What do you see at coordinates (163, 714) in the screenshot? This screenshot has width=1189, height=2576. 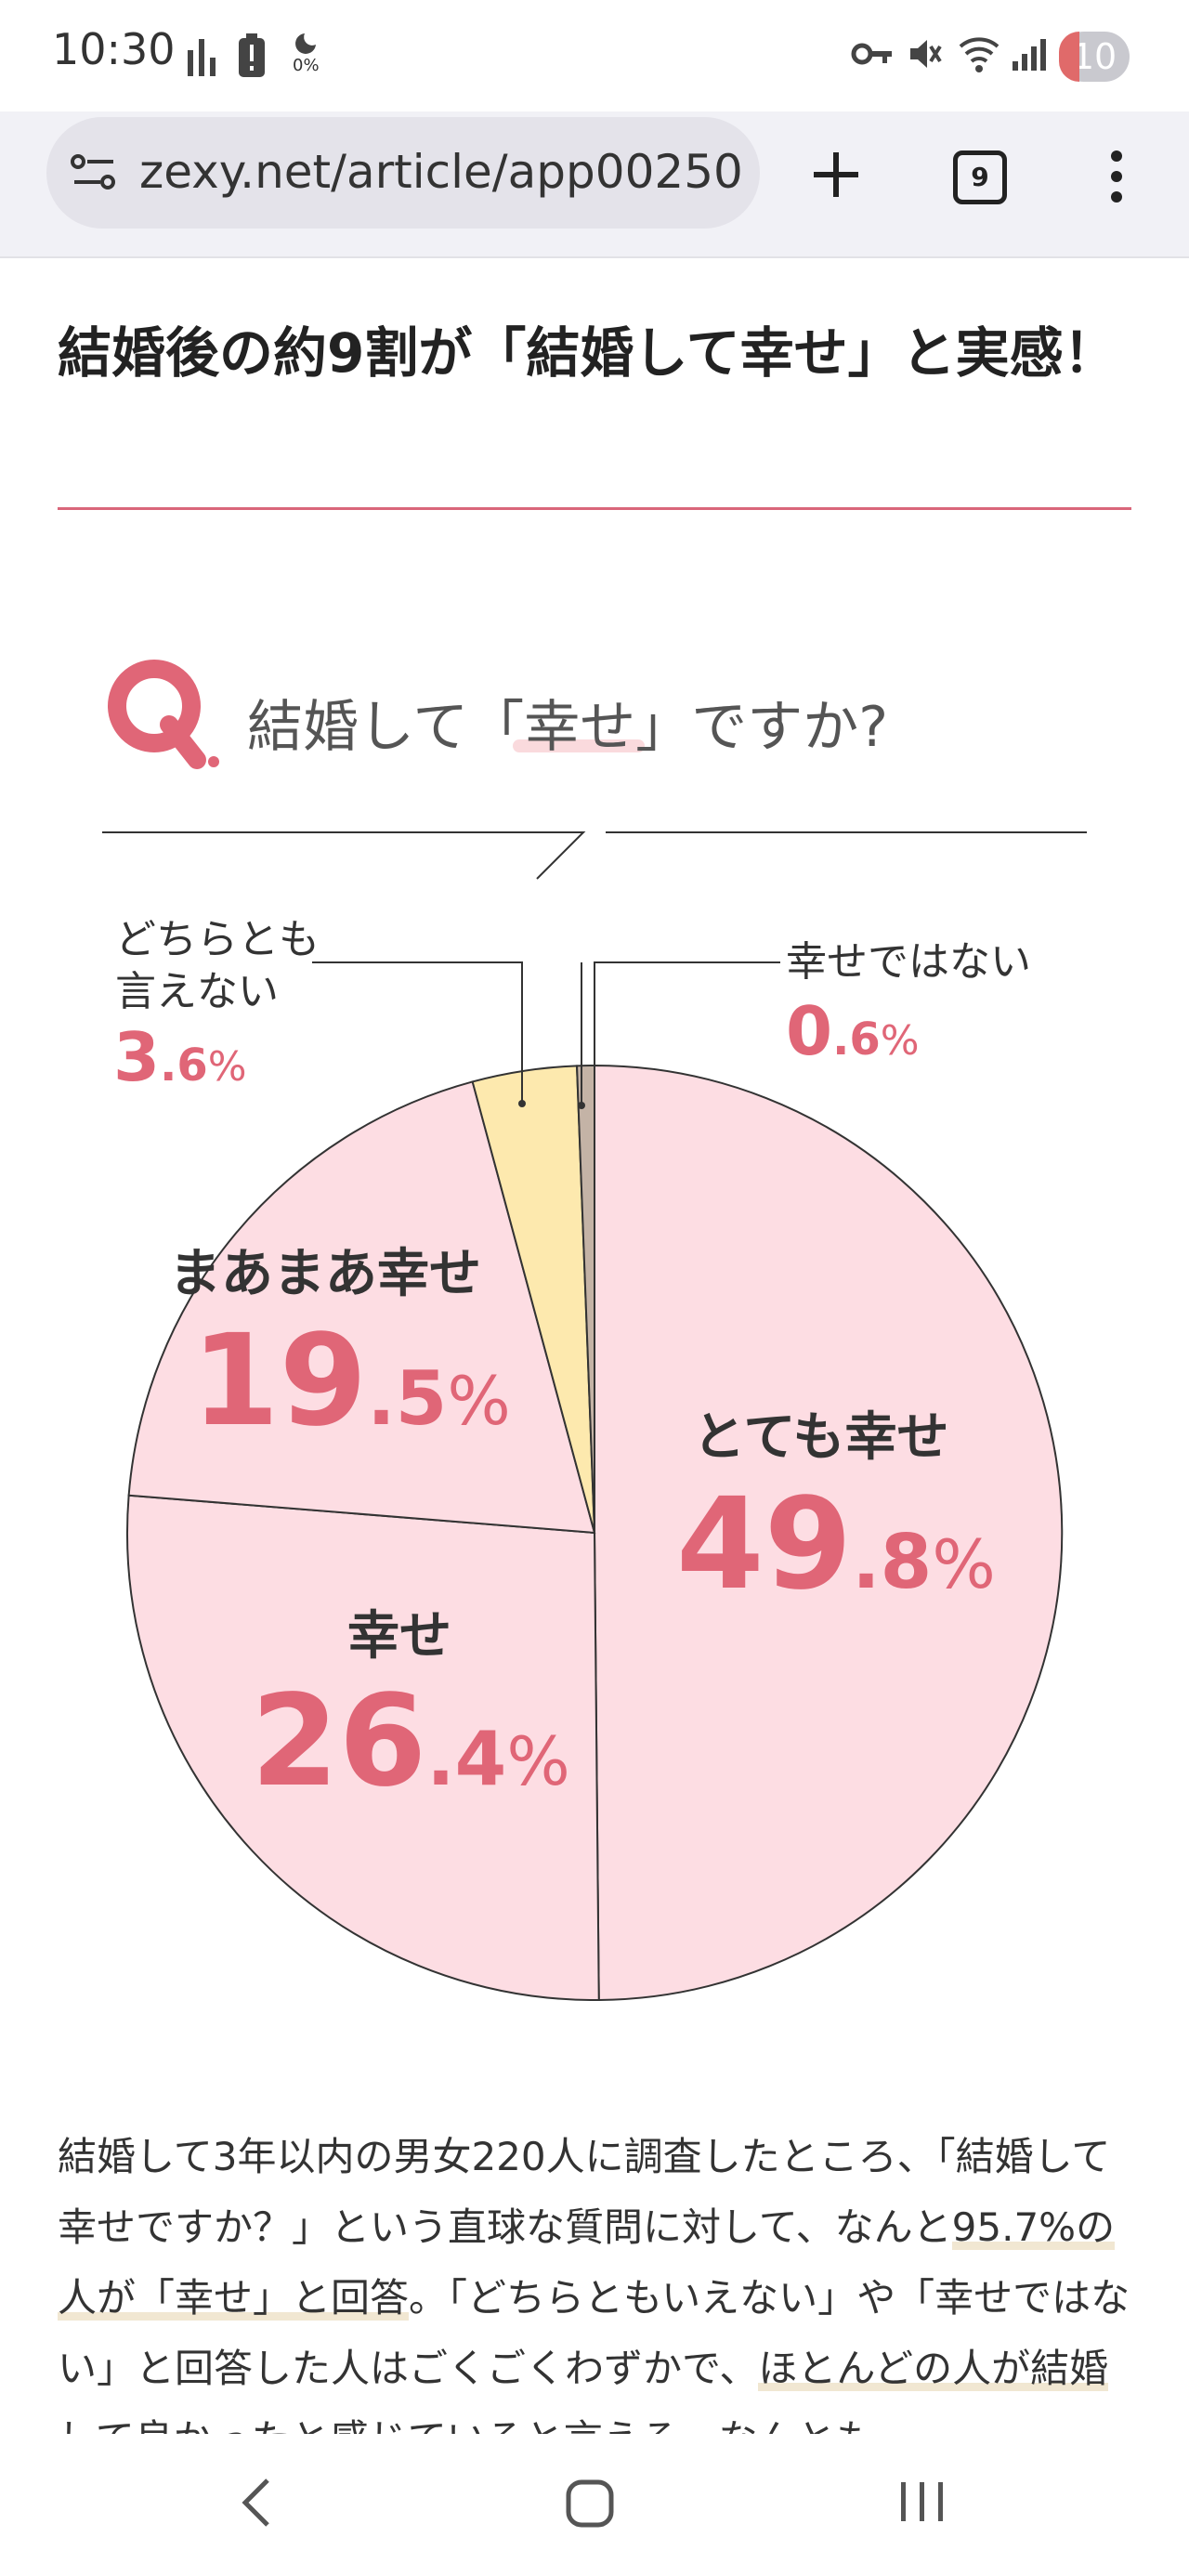 I see `q-mark-icon` at bounding box center [163, 714].